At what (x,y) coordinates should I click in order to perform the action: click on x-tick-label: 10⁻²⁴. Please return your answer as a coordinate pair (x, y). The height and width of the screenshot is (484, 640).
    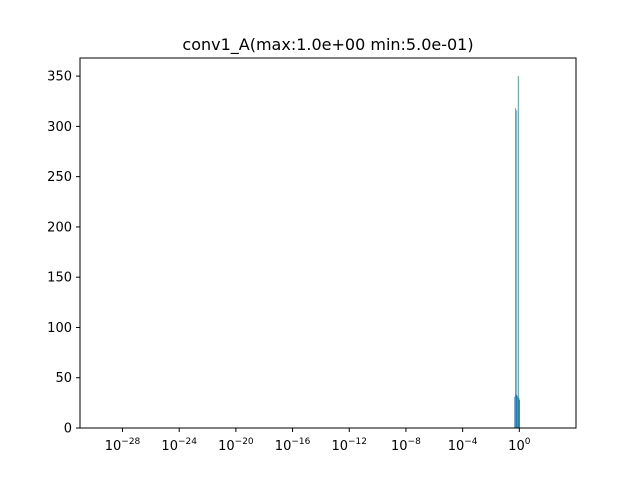
    Looking at the image, I should click on (179, 445).